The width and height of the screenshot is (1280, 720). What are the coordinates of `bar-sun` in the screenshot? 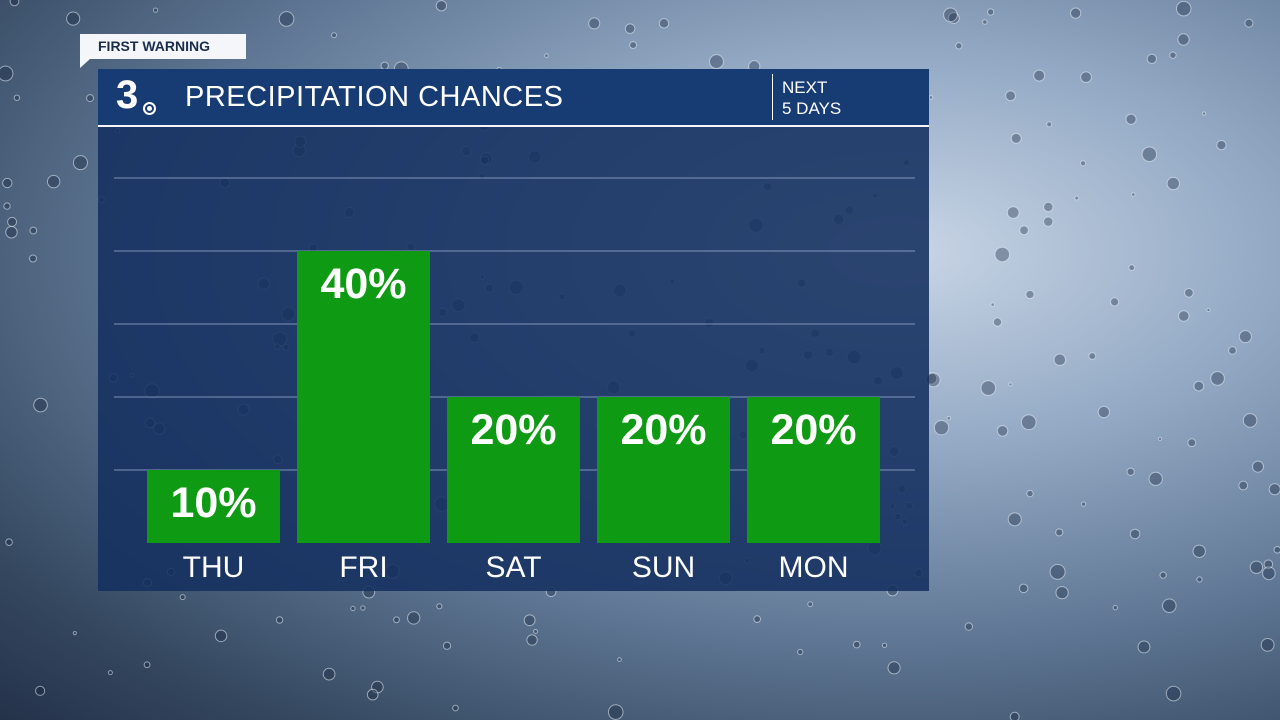 It's located at (663, 470).